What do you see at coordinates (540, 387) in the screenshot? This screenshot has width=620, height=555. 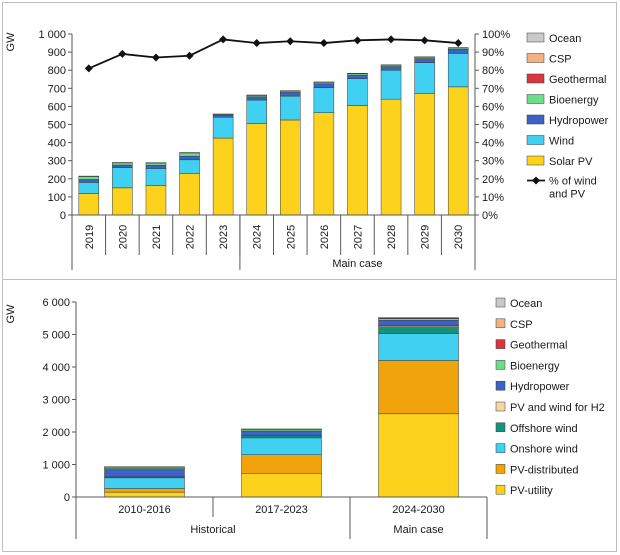 I see `bottom-legend-label-hydropower: Hydropower` at bounding box center [540, 387].